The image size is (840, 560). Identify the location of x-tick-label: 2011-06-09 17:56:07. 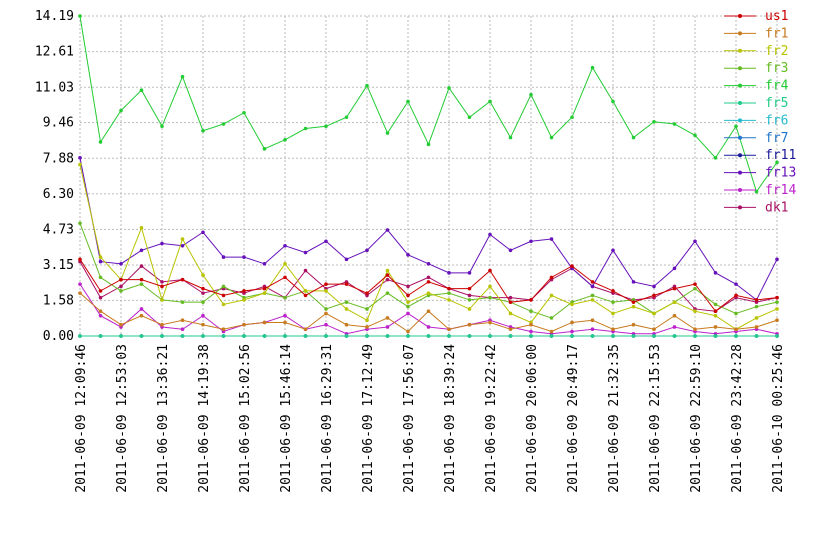
(409, 418).